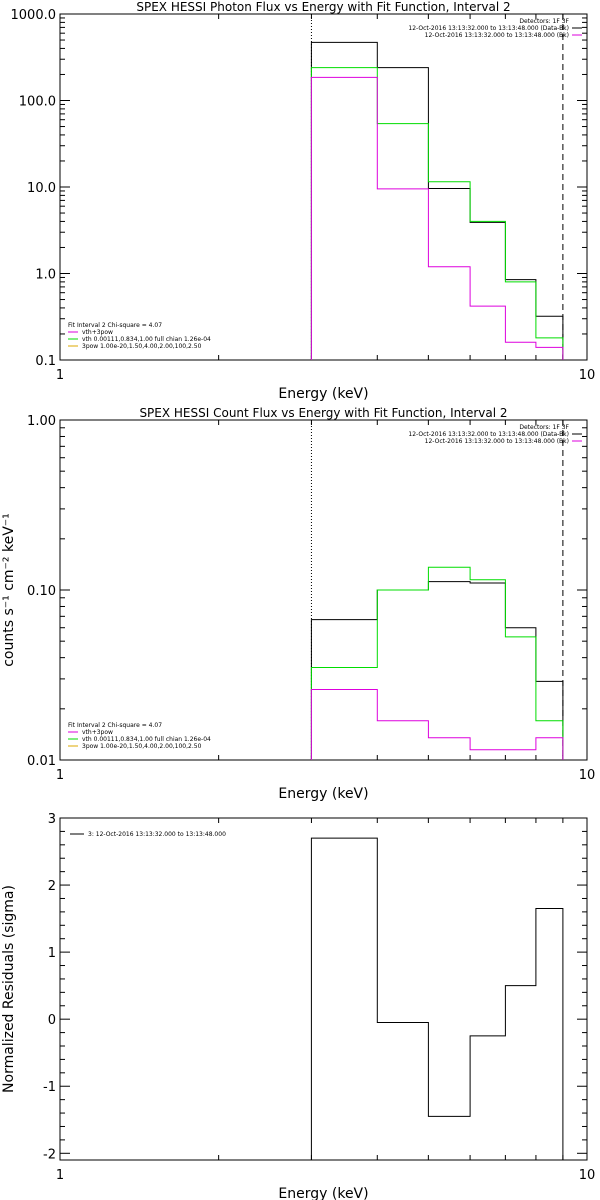  Describe the element at coordinates (49, 1087) in the screenshot. I see `y-tick-label: -1` at that location.